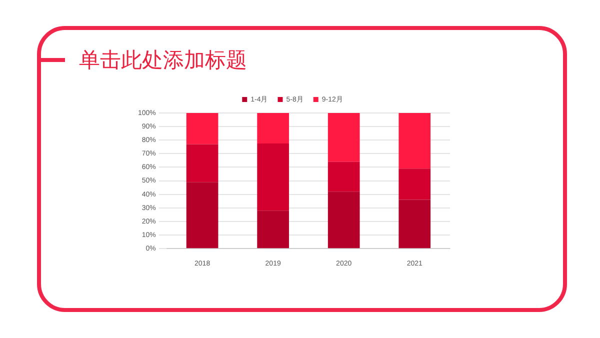  What do you see at coordinates (163, 60) in the screenshot?
I see `chart-title: 单击此处添加标题` at bounding box center [163, 60].